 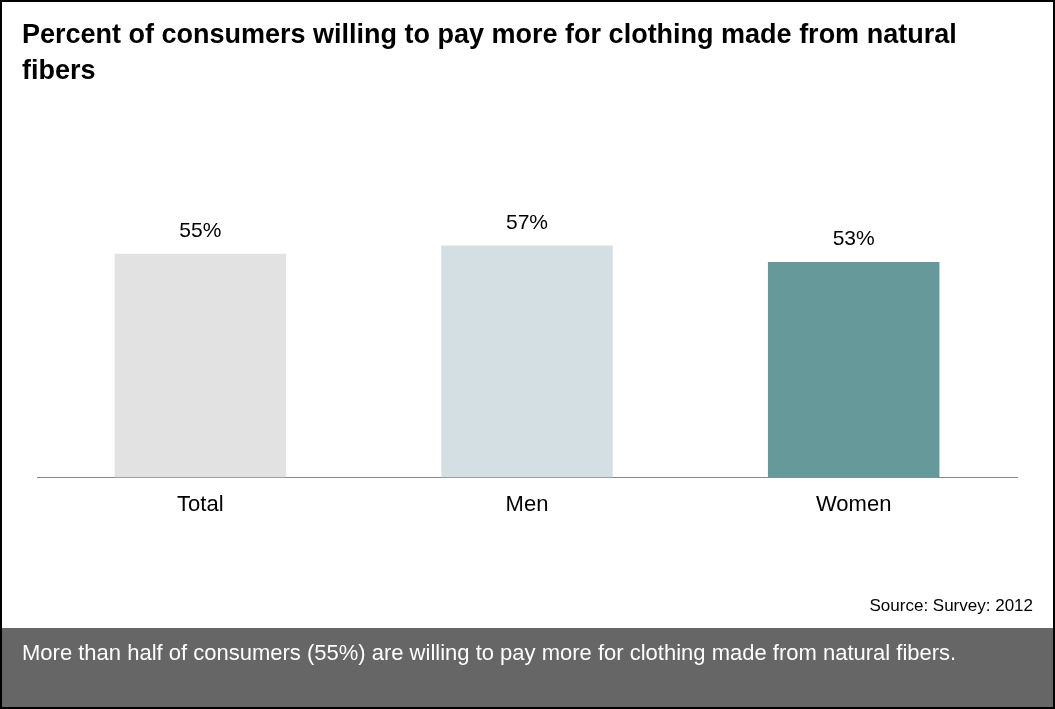 What do you see at coordinates (200, 230) in the screenshot?
I see `data-label: 55%` at bounding box center [200, 230].